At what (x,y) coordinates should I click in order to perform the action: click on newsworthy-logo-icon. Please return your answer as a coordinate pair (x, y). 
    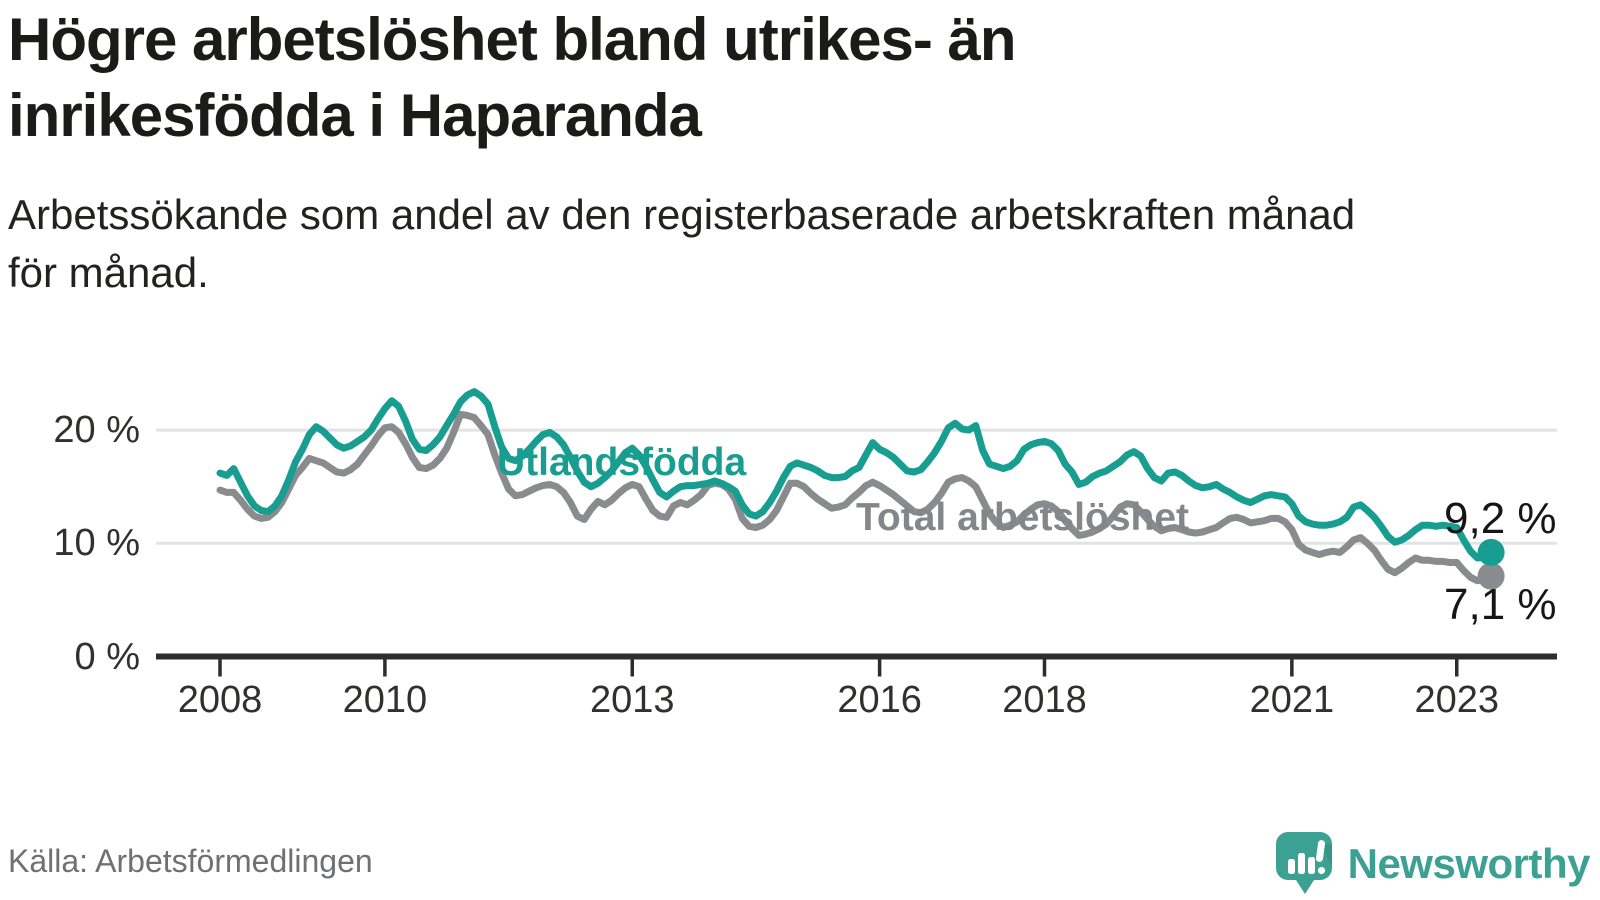
    Looking at the image, I should click on (1303, 863).